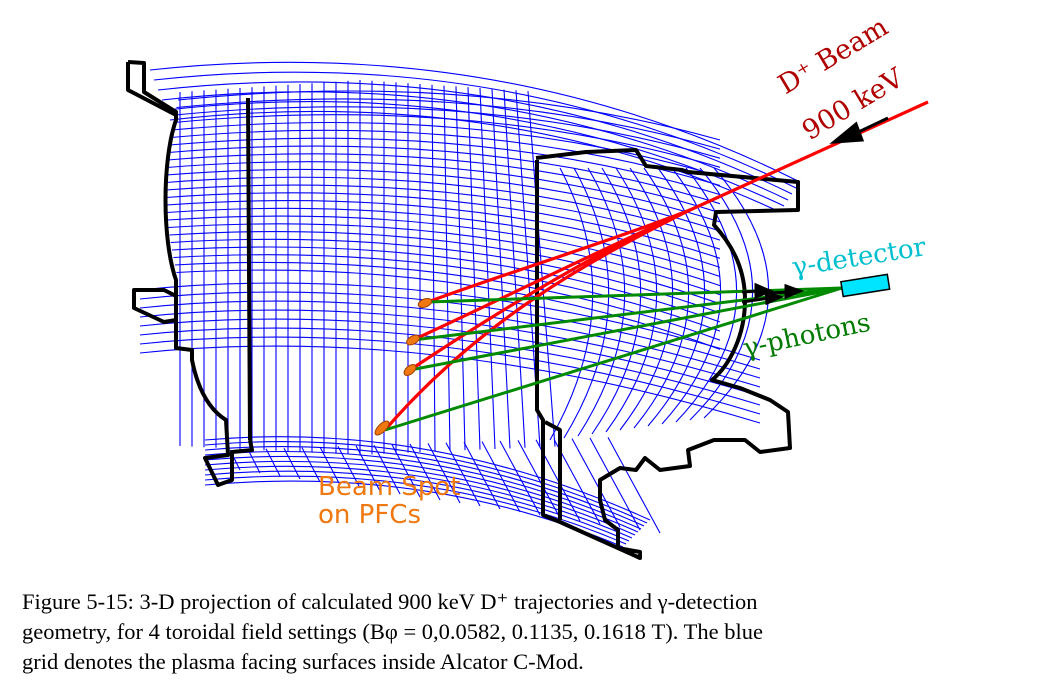 The width and height of the screenshot is (1053, 697). I want to click on beam-spot-label-line2: on PFCs, so click(369, 515).